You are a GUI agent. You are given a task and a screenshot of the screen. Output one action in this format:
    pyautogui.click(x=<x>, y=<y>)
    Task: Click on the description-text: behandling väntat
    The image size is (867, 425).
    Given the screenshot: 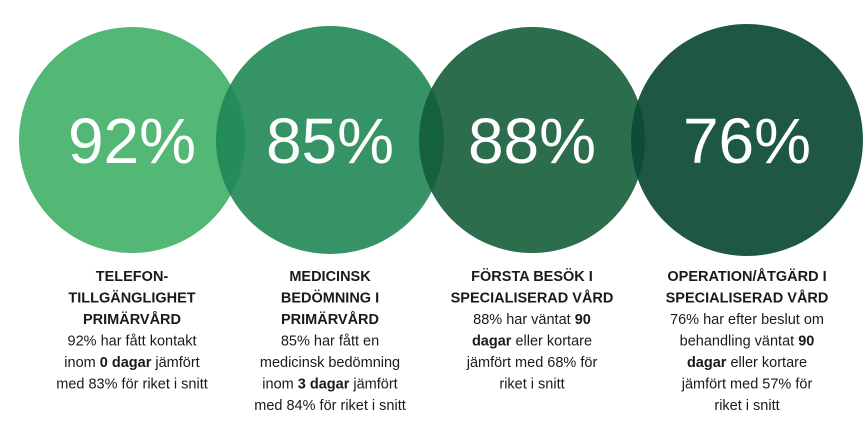 What is the action you would take?
    pyautogui.click(x=739, y=342)
    